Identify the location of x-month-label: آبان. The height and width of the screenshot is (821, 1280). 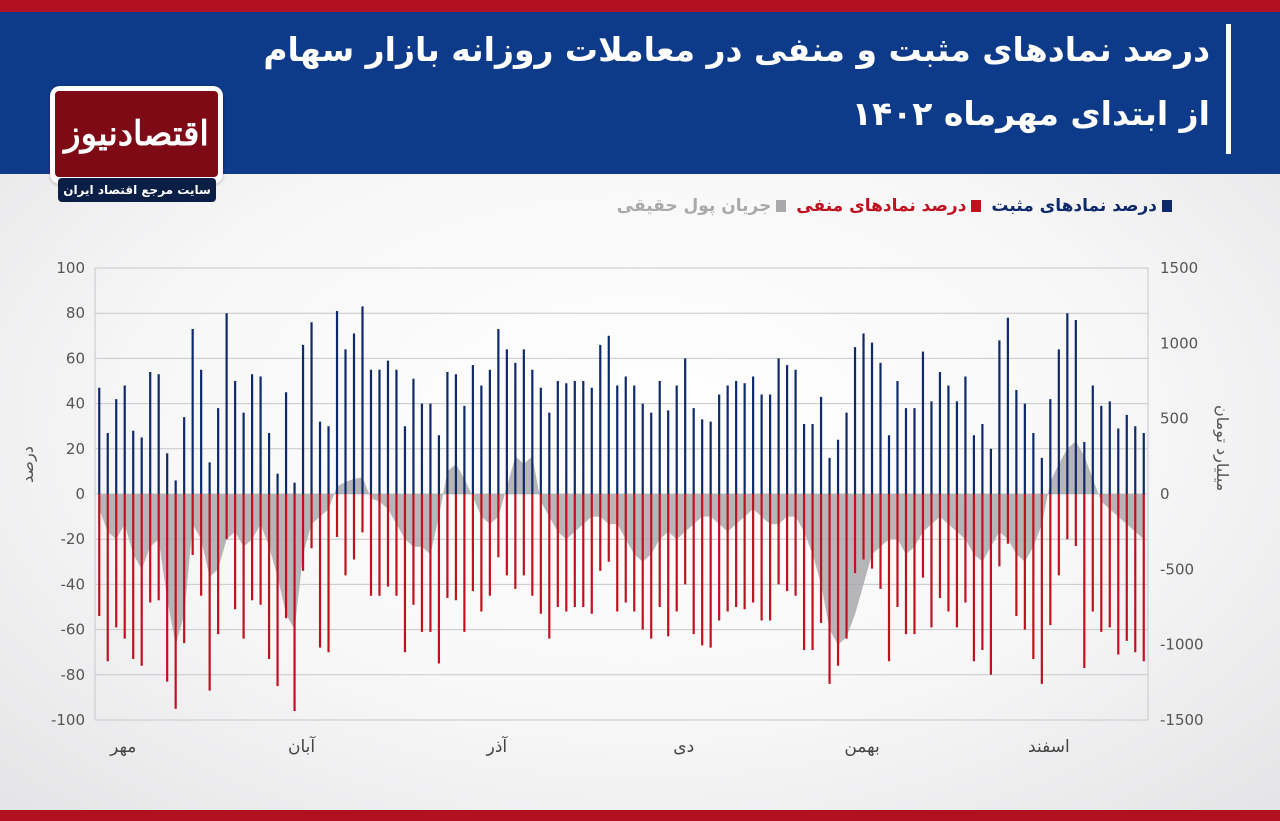
(302, 746).